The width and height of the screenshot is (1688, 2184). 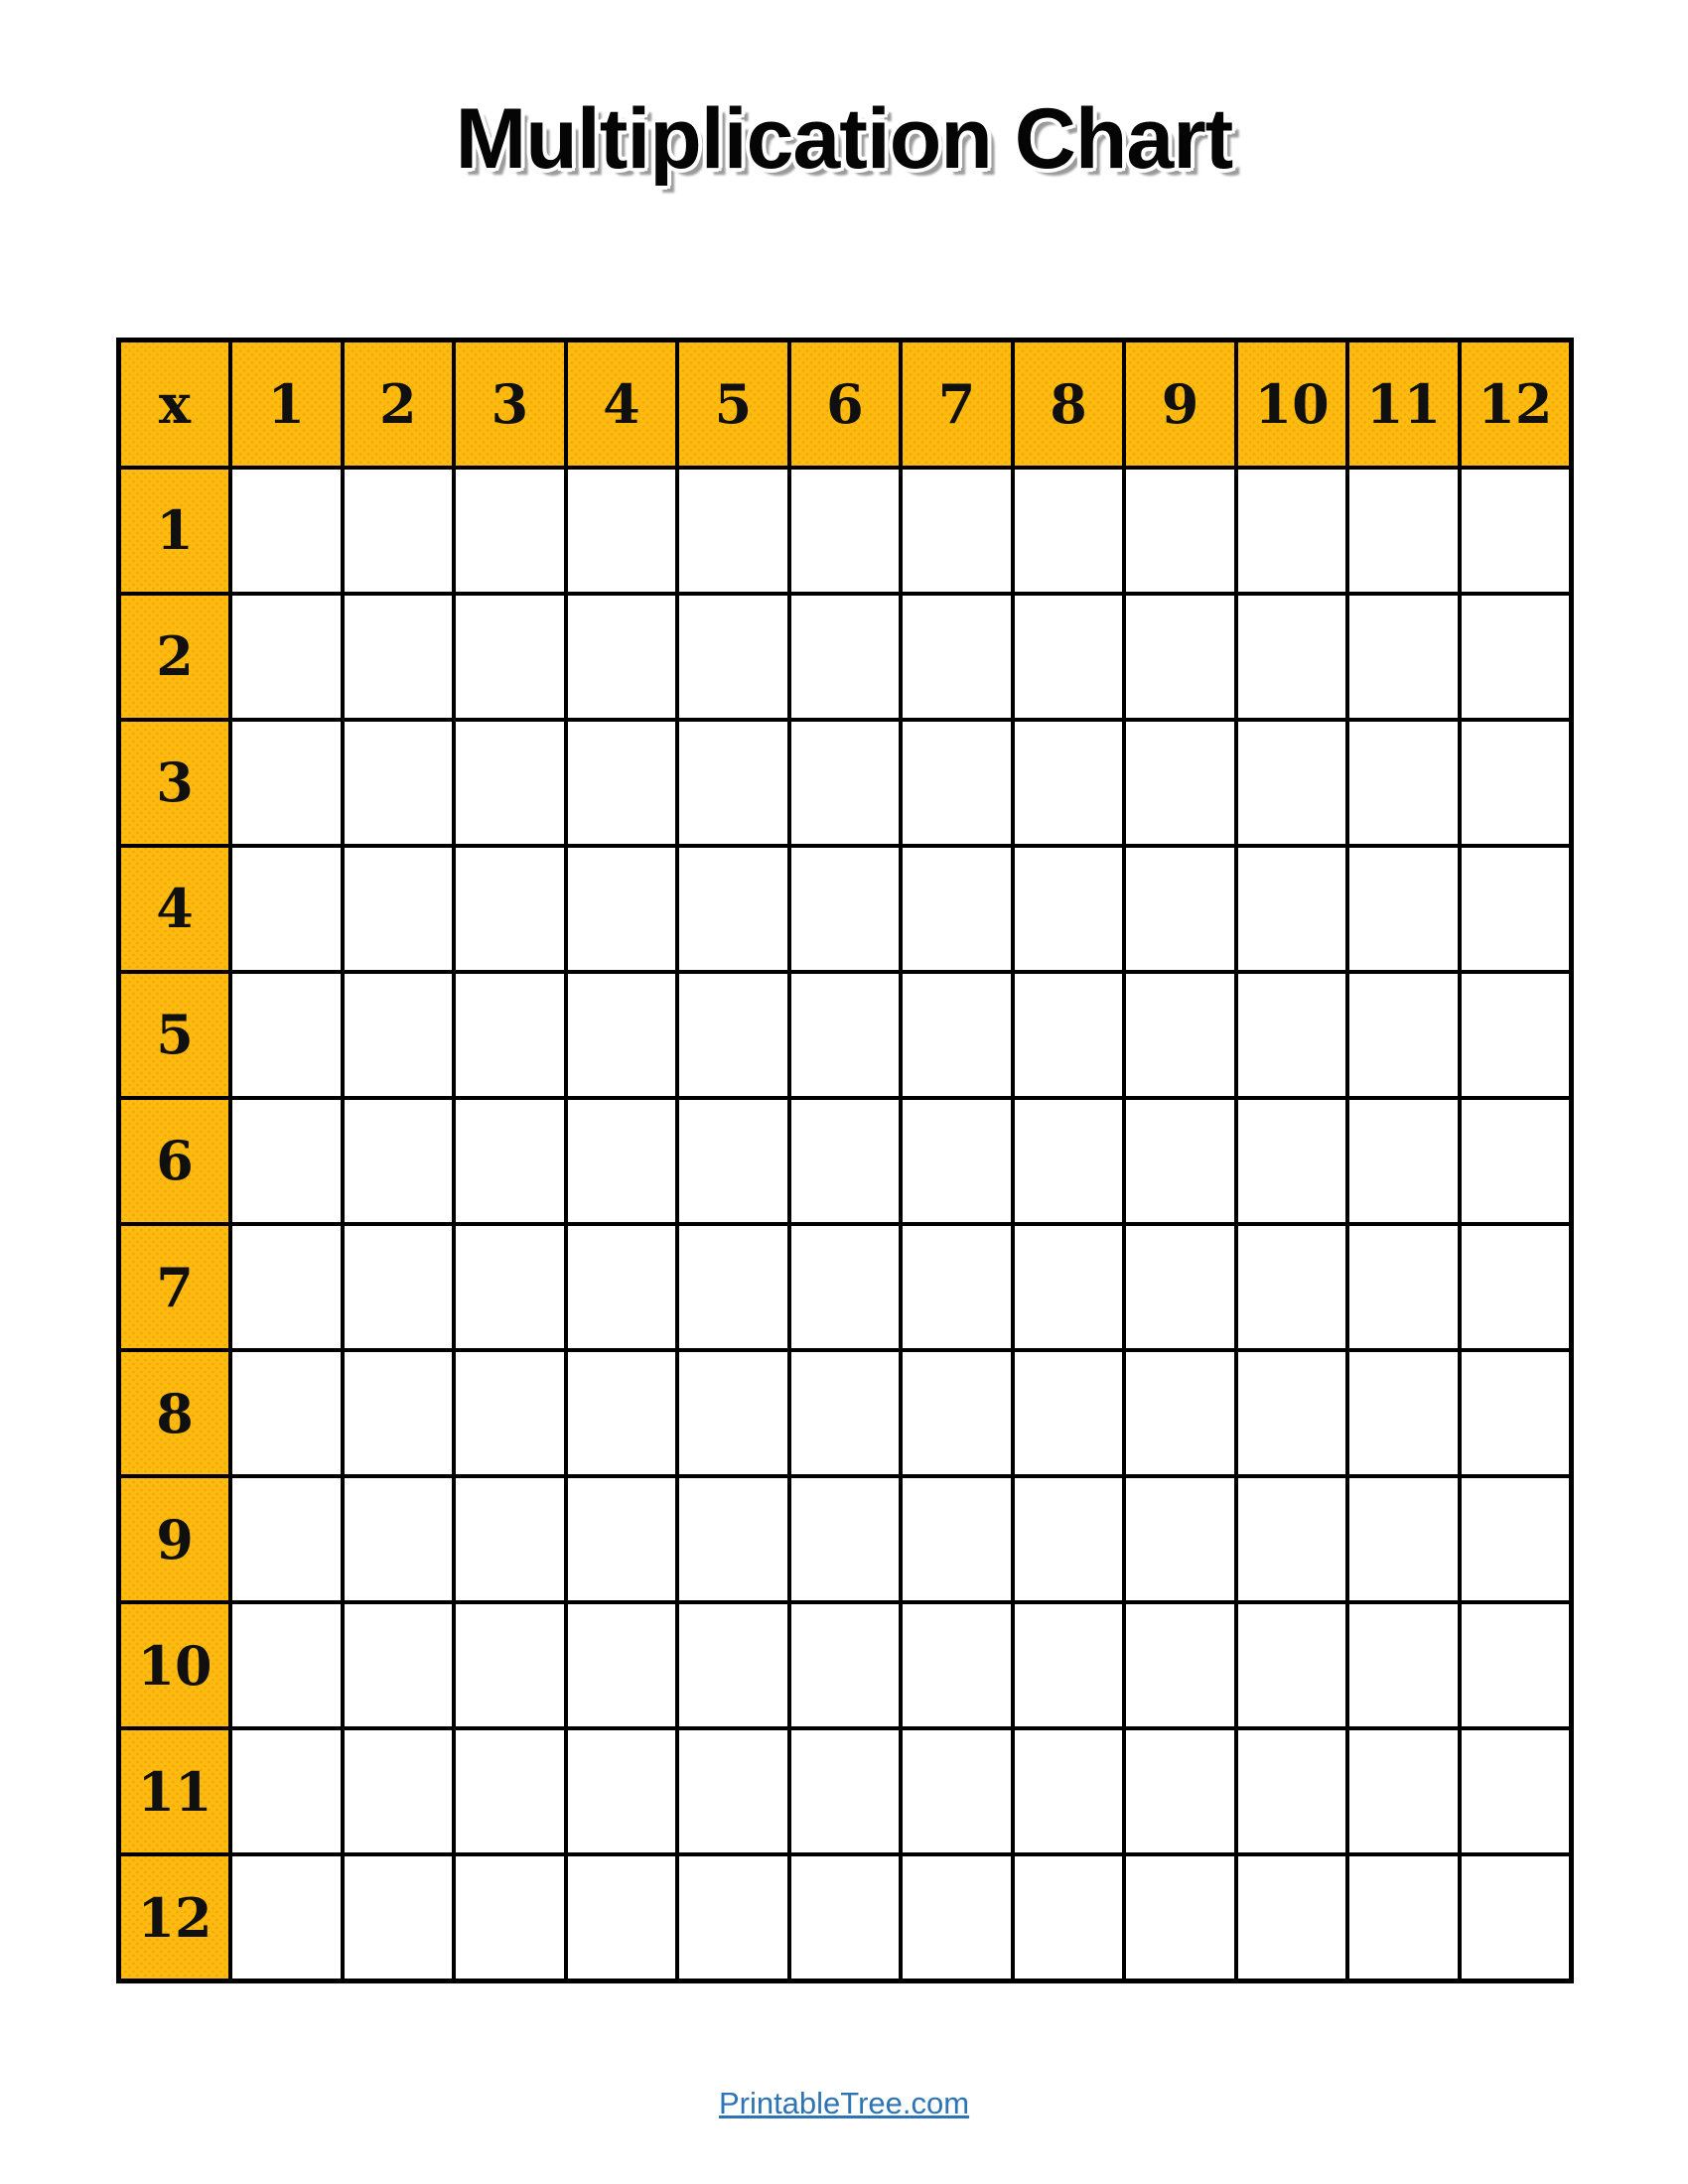 I want to click on grid-cell-5x7, so click(x=957, y=1034).